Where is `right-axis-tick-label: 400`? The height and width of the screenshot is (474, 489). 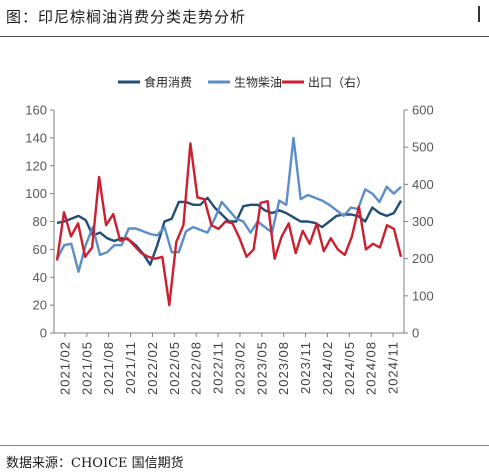 right-axis-tick-label: 400 is located at coordinates (423, 184).